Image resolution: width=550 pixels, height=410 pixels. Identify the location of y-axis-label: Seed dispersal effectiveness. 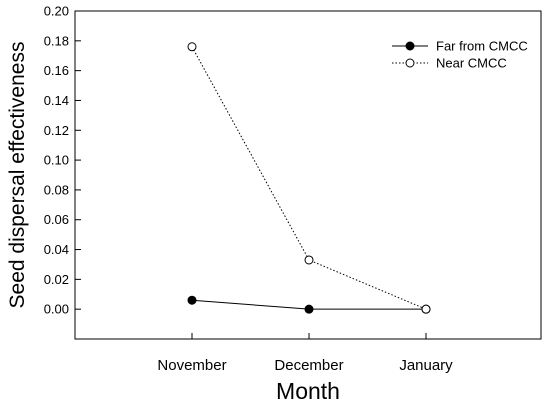
(17, 175).